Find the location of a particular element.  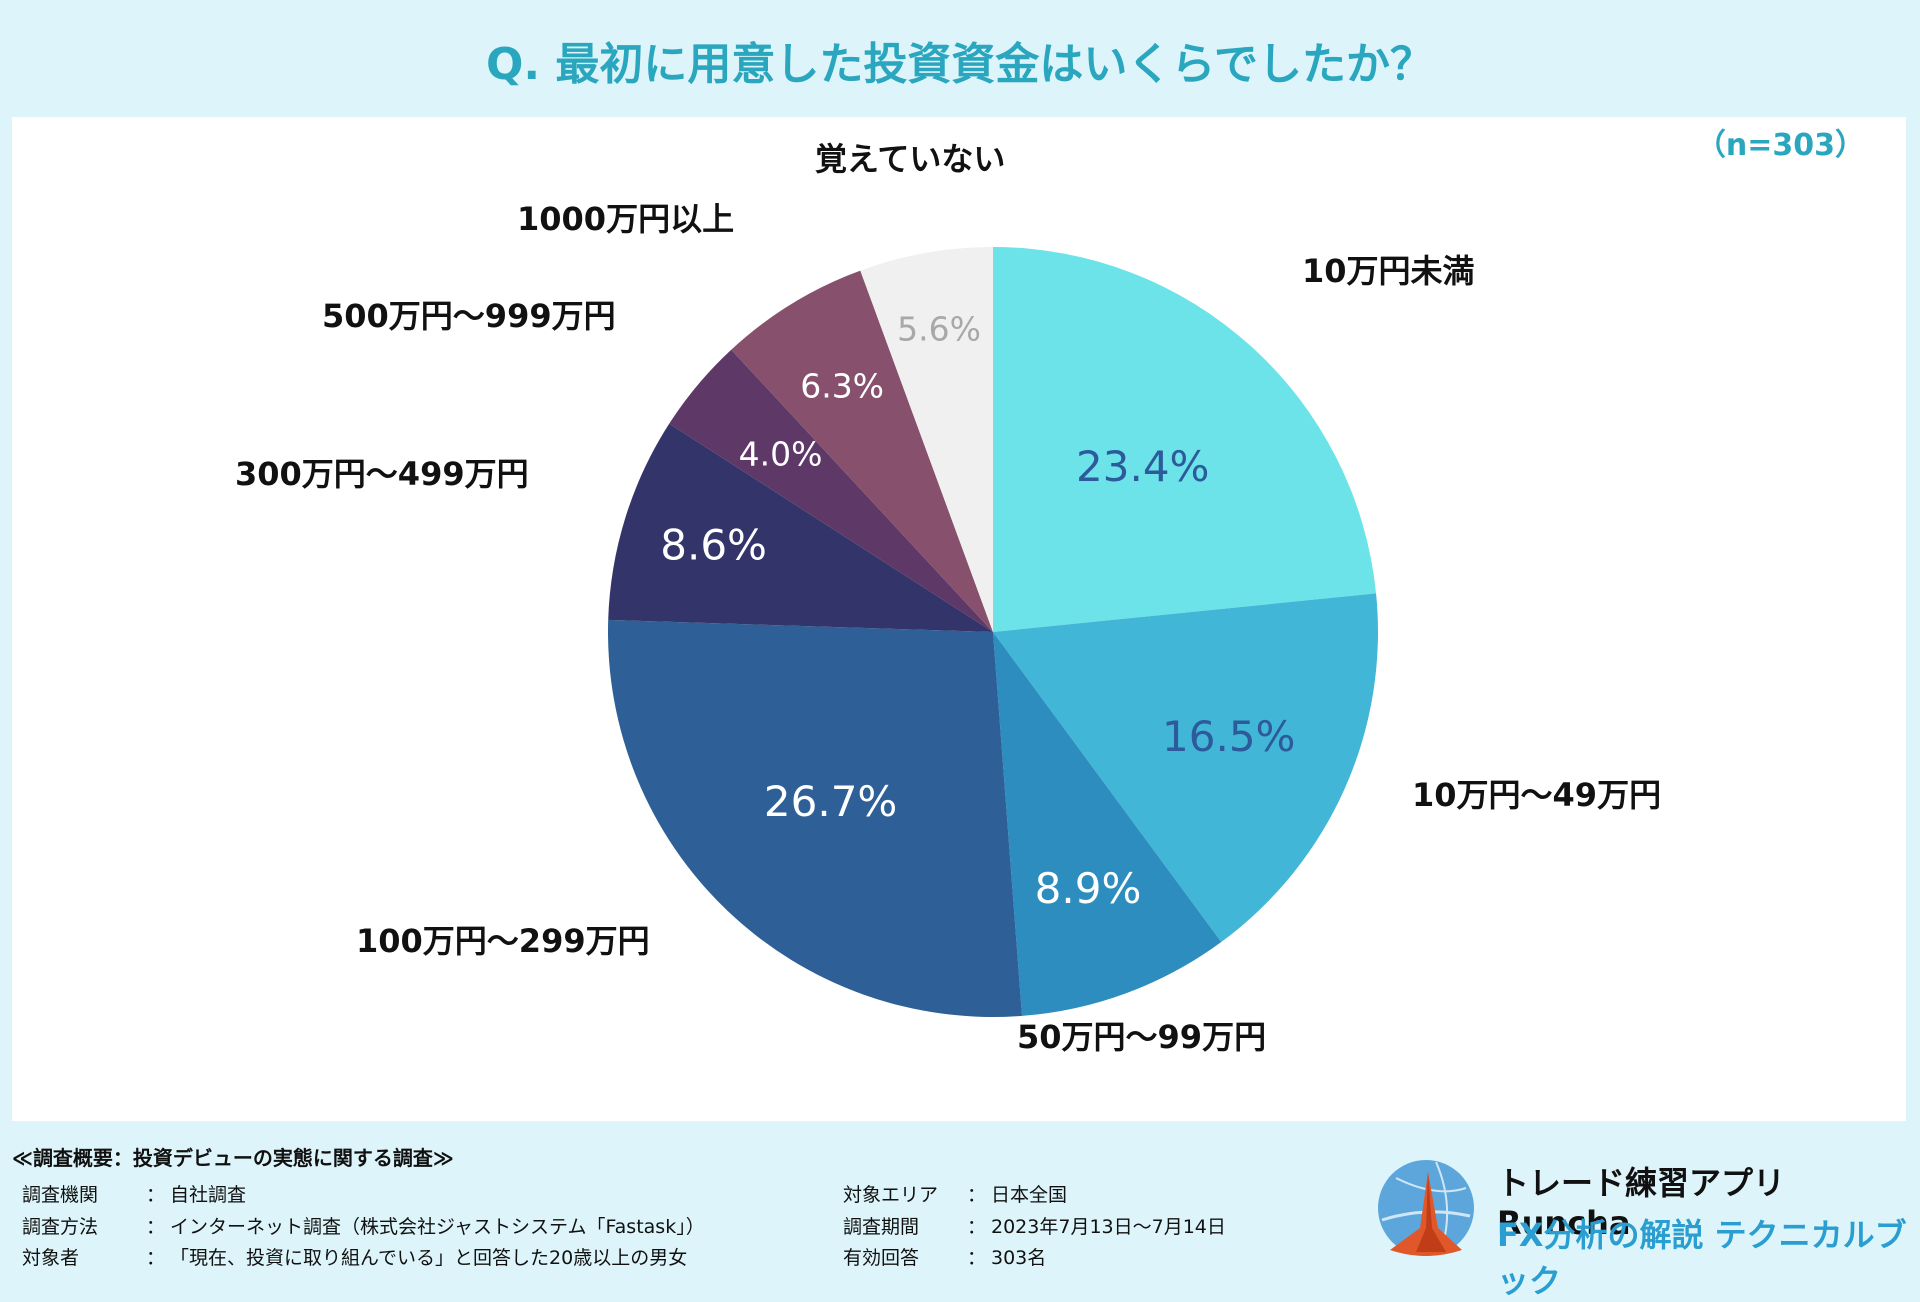

survey-row-agency: 調査機関 ：自社調査 is located at coordinates (134, 1193).